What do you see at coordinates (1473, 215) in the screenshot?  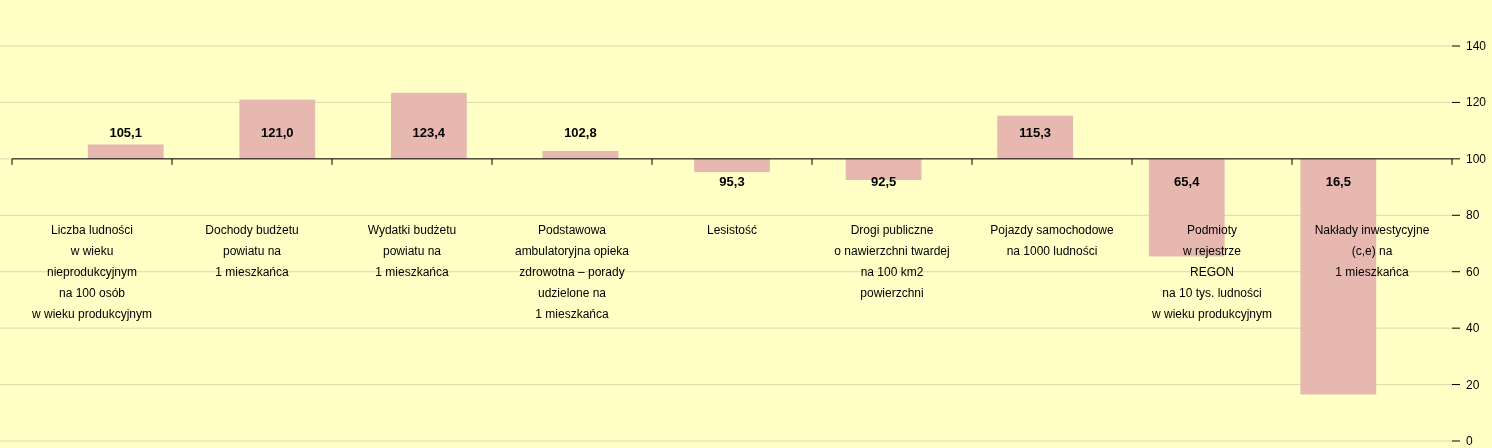 I see `y-tick-label: 80` at bounding box center [1473, 215].